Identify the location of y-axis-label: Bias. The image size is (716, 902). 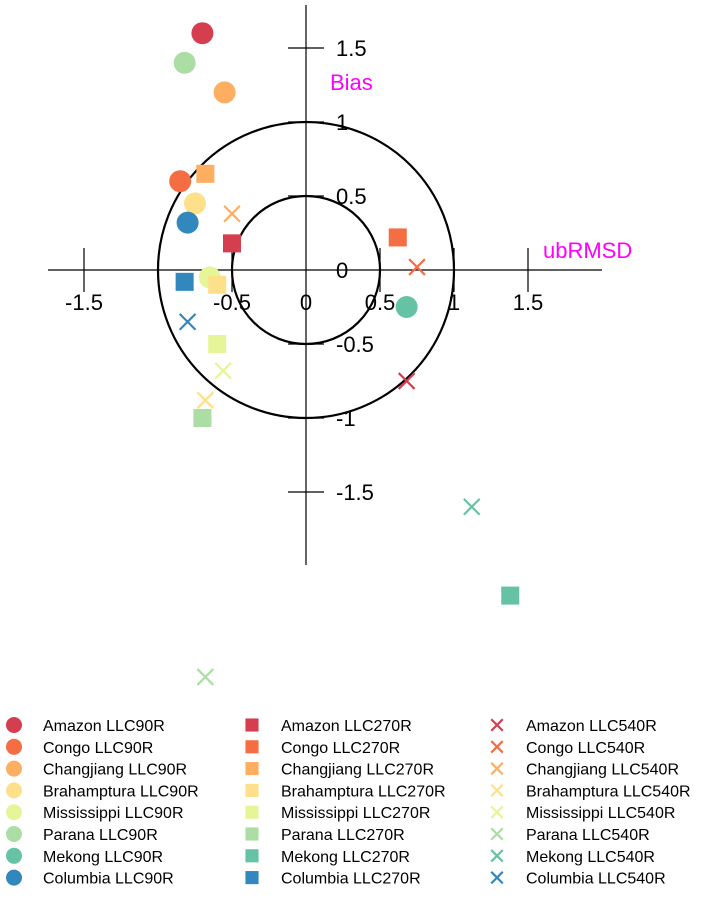
(351, 82).